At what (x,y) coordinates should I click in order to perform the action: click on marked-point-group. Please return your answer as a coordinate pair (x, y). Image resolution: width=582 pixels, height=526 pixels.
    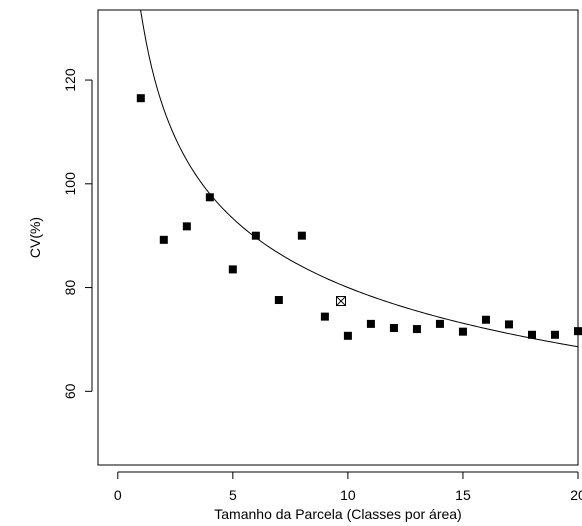
    Looking at the image, I should click on (340, 301).